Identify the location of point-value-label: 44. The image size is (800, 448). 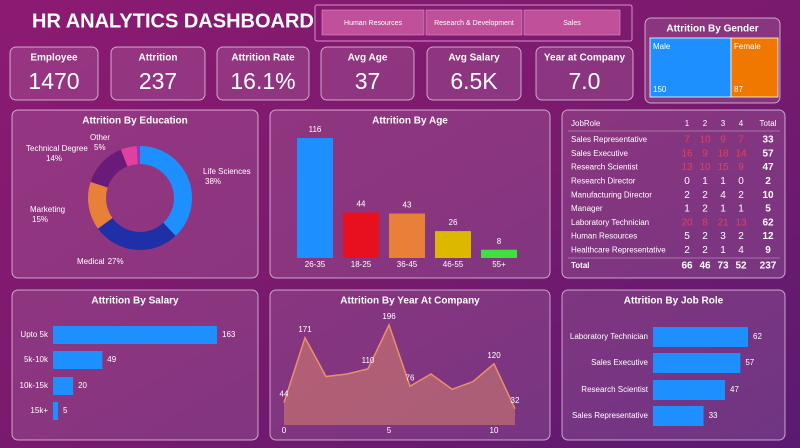
(284, 394).